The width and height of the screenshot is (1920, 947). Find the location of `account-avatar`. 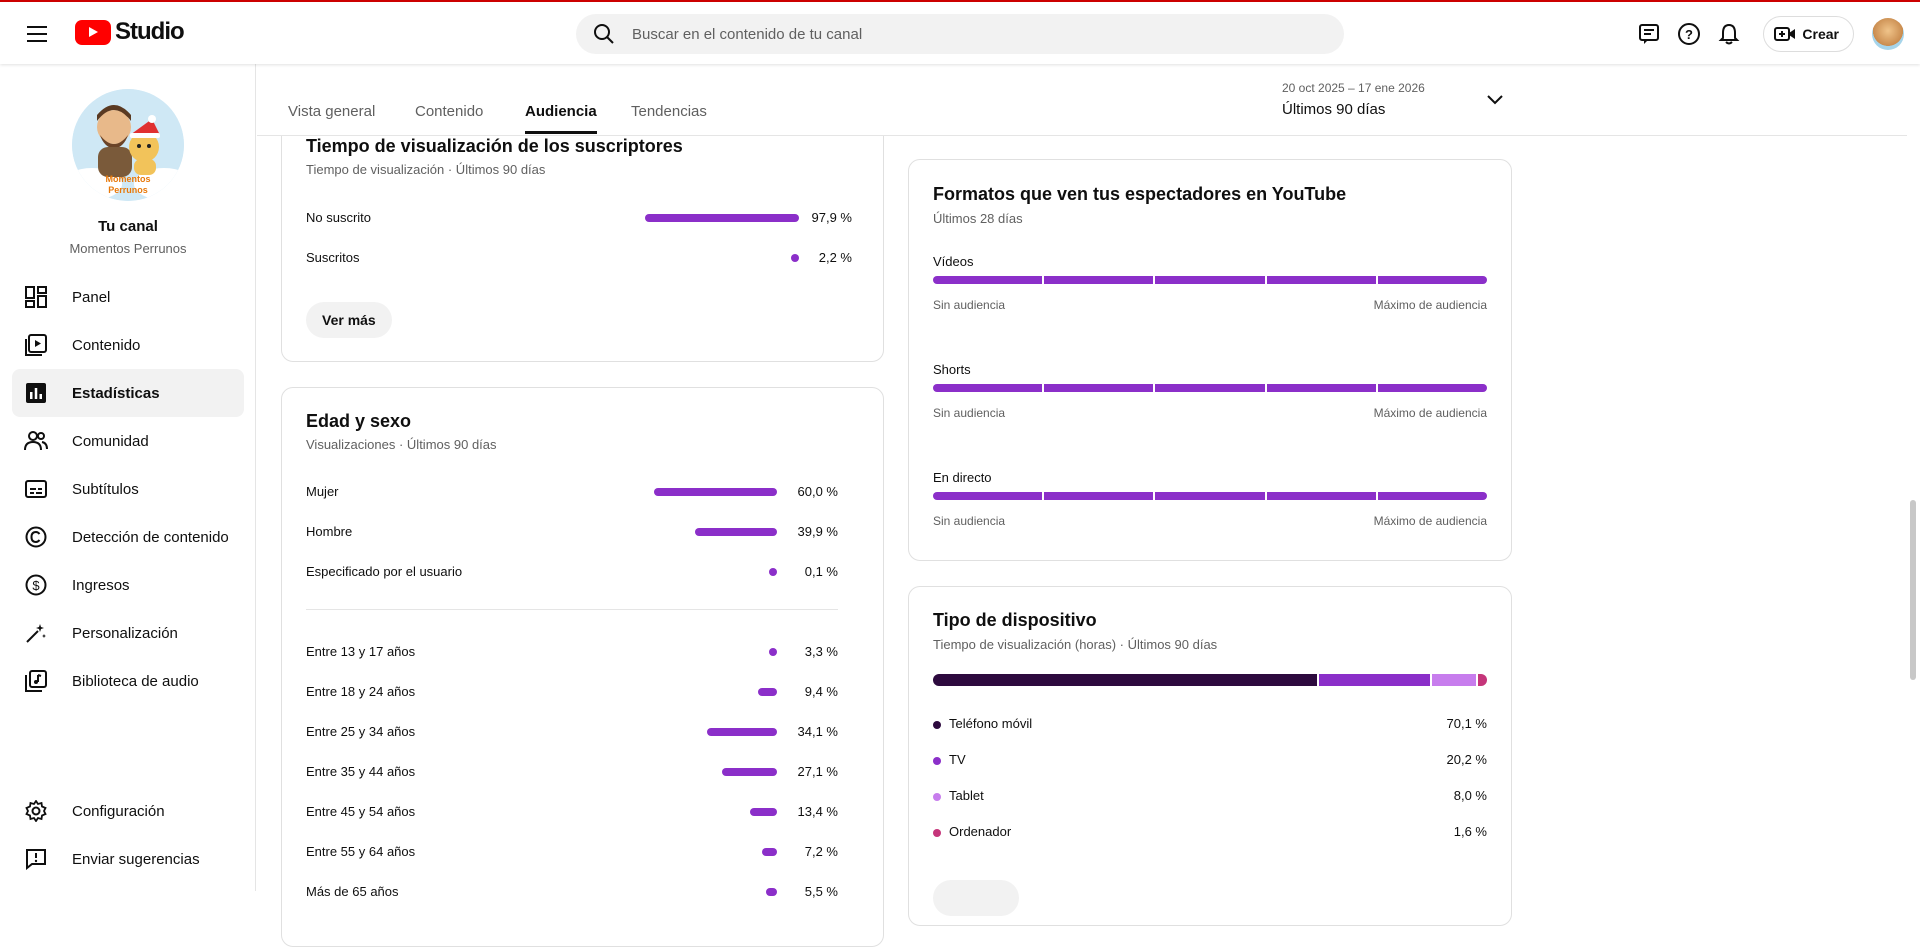

account-avatar is located at coordinates (1888, 34).